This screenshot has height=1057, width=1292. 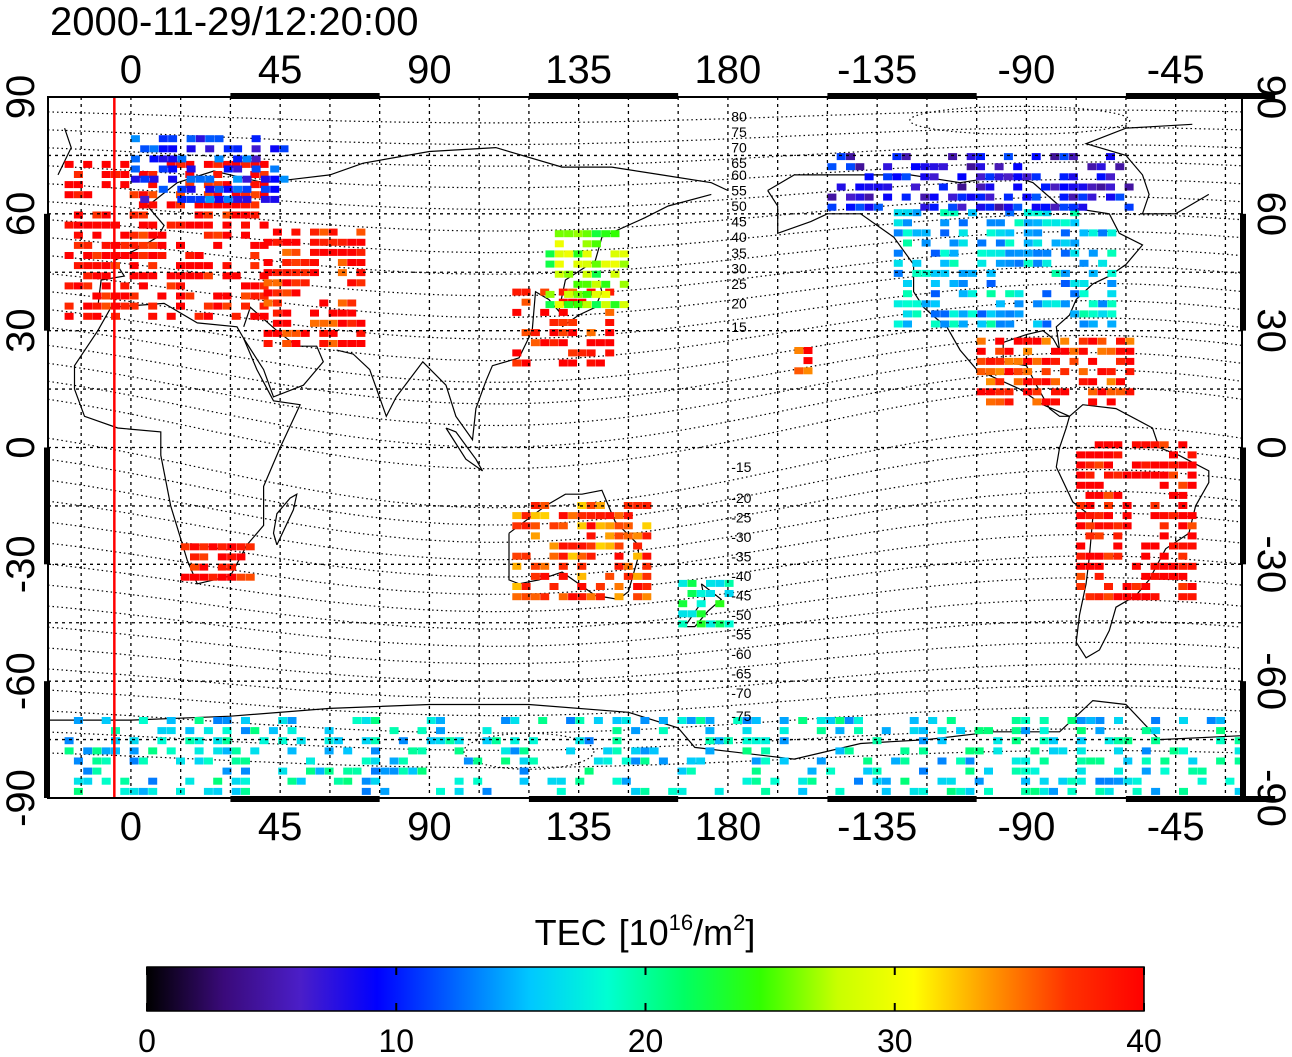 What do you see at coordinates (741, 537) in the screenshot?
I see `mlat-label: -30` at bounding box center [741, 537].